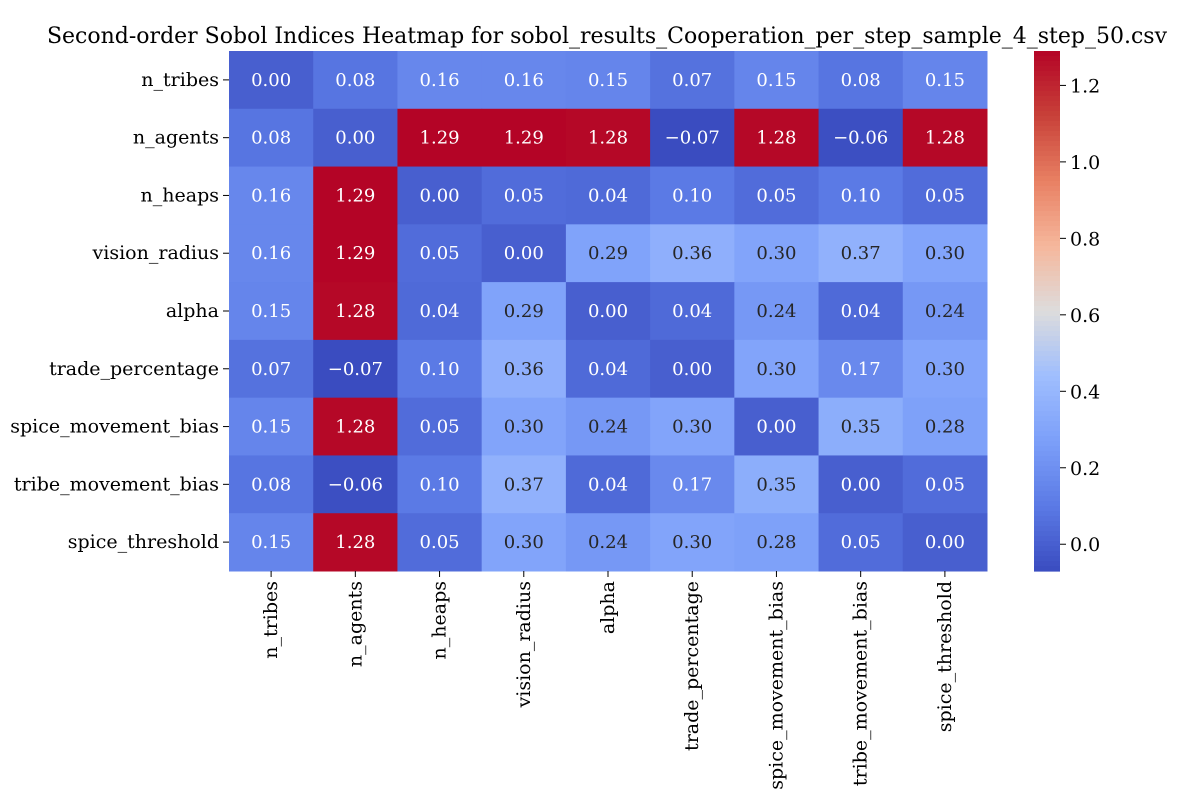 The width and height of the screenshot is (1200, 800). What do you see at coordinates (776, 484) in the screenshot?
I see `cell-value-label: 0.35` at bounding box center [776, 484].